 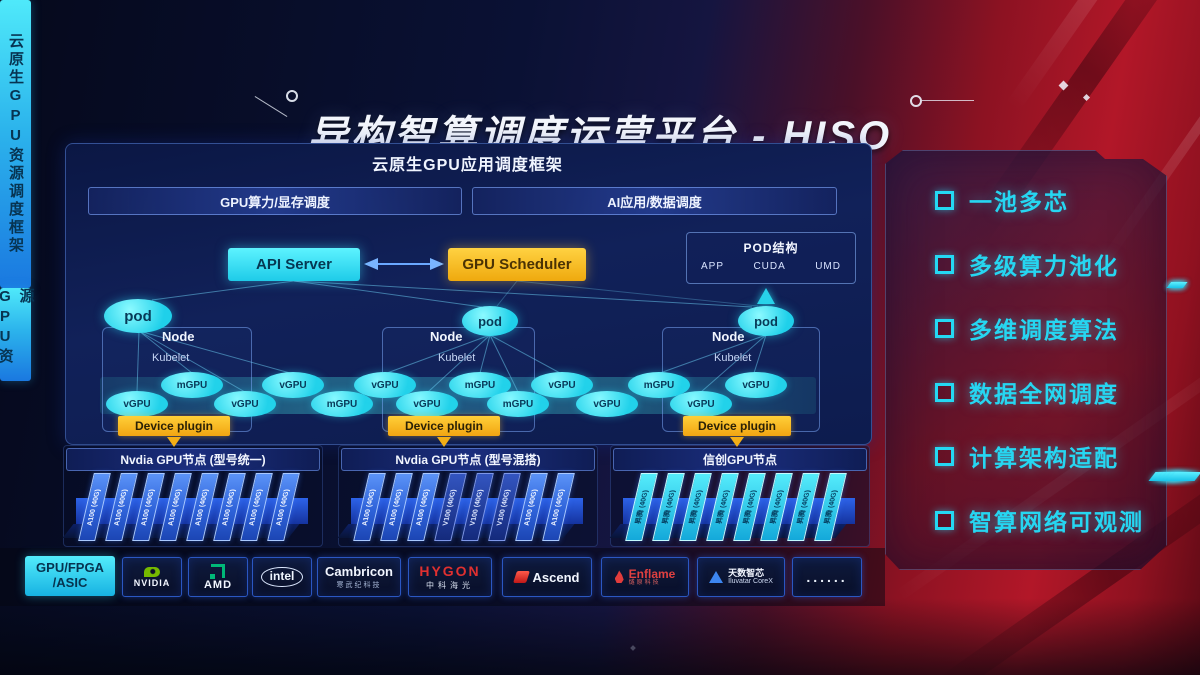 I want to click on feature-item: 计算架构适配, so click(x=1039, y=457).